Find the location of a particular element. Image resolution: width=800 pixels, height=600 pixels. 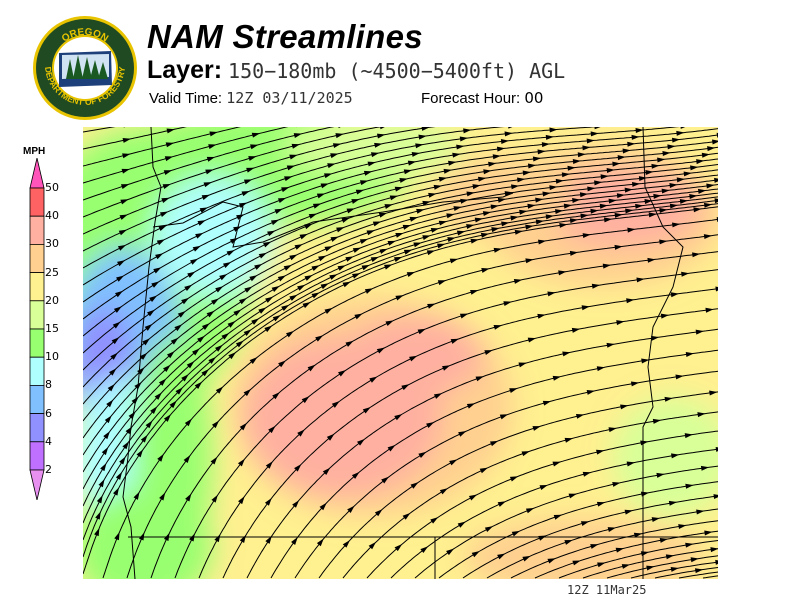

legend-tick: 6 is located at coordinates (48, 413).